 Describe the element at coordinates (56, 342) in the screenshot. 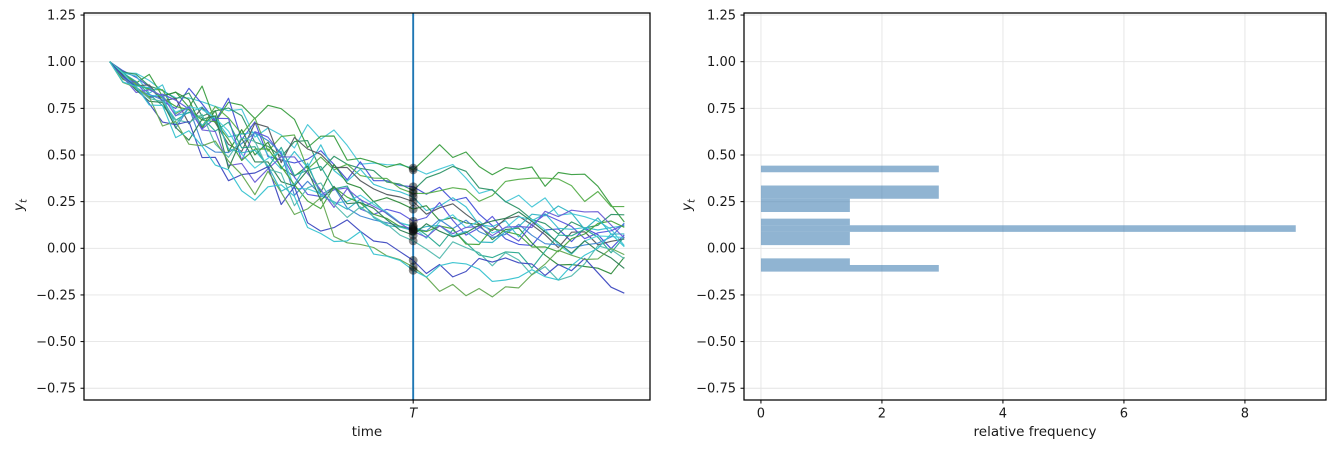

I see `left-ytick-label: −0.50` at that location.